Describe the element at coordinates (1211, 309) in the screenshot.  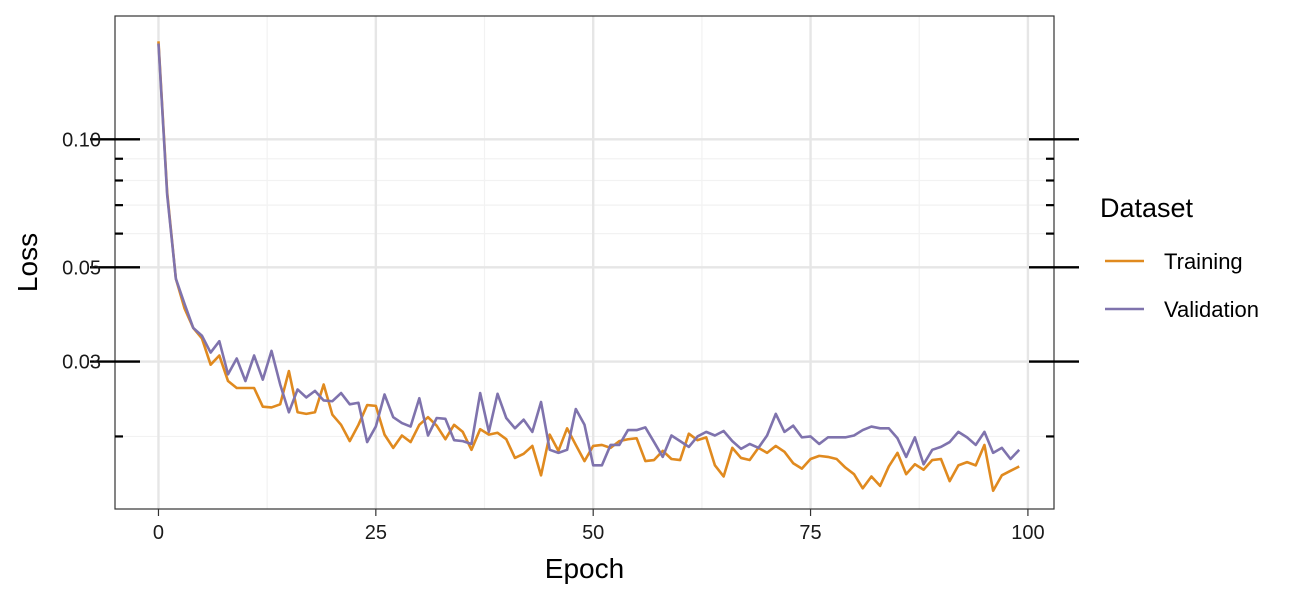
I see `legend-label-validation: Validation` at that location.